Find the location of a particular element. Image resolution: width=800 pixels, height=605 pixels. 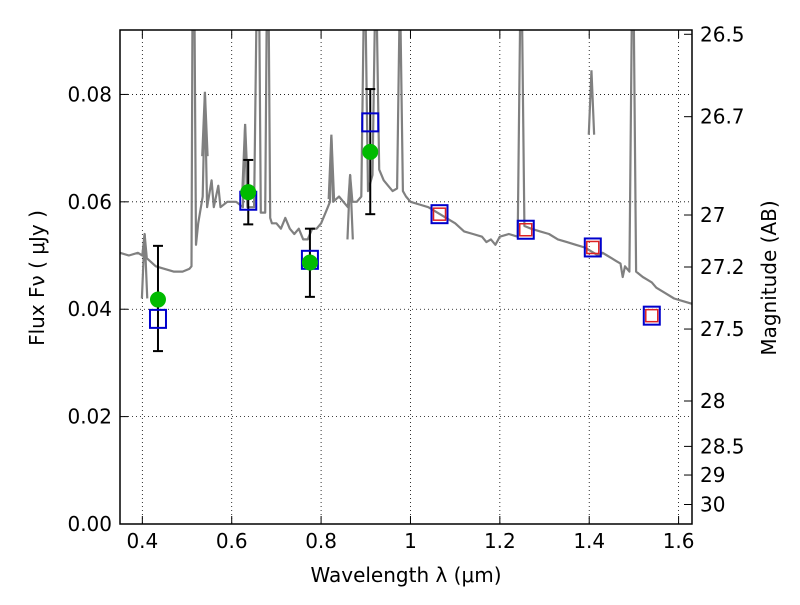

x-tick-label: 1.2 is located at coordinates (500, 541).